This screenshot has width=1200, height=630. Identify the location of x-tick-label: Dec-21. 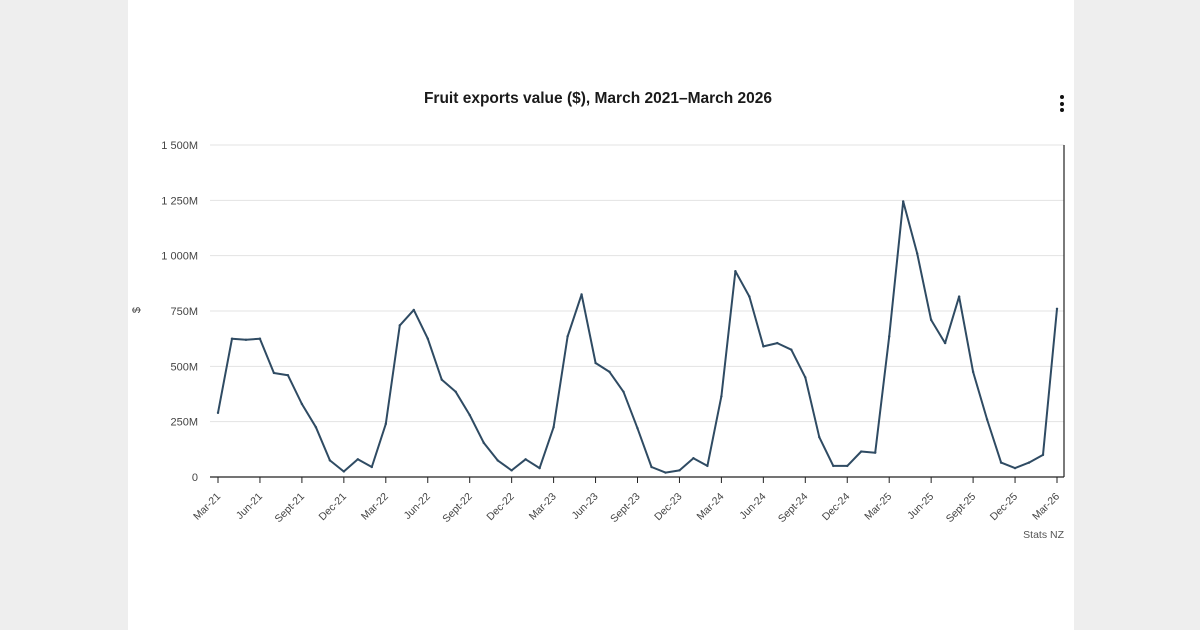
(333, 507).